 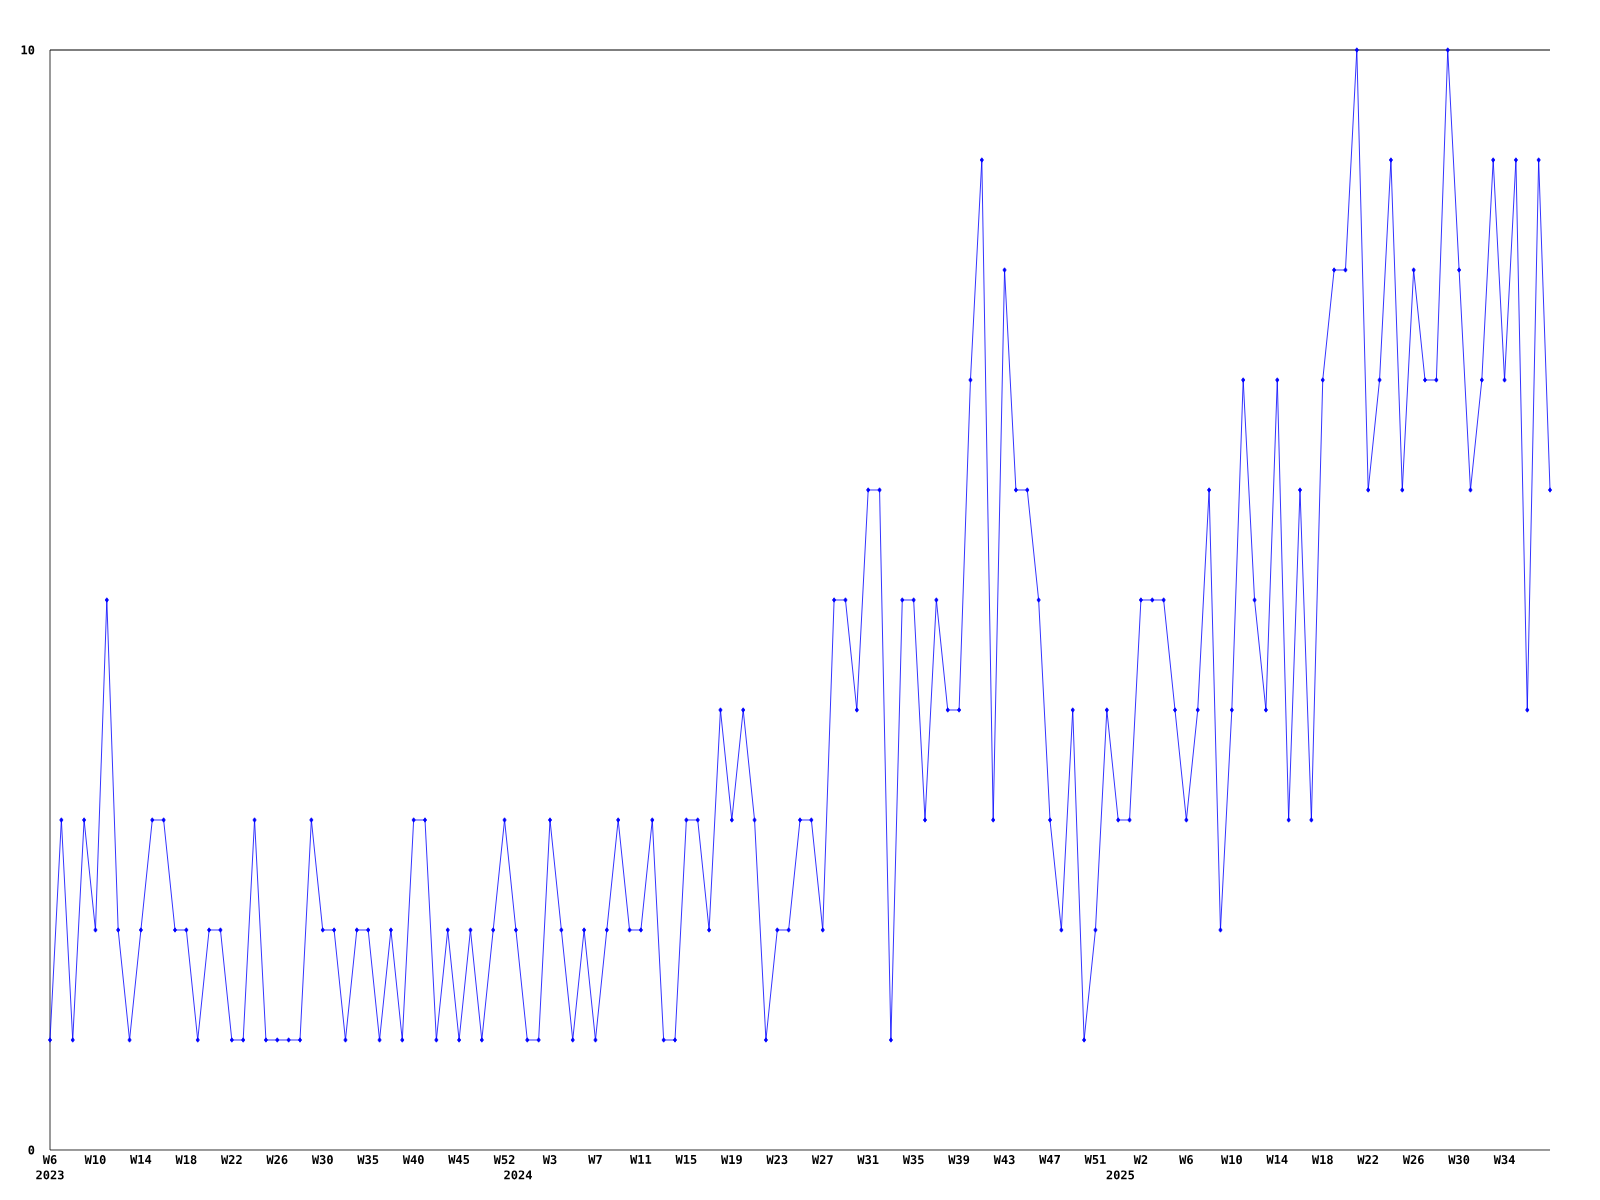 I want to click on x-tick-label: W45, so click(x=459, y=1159).